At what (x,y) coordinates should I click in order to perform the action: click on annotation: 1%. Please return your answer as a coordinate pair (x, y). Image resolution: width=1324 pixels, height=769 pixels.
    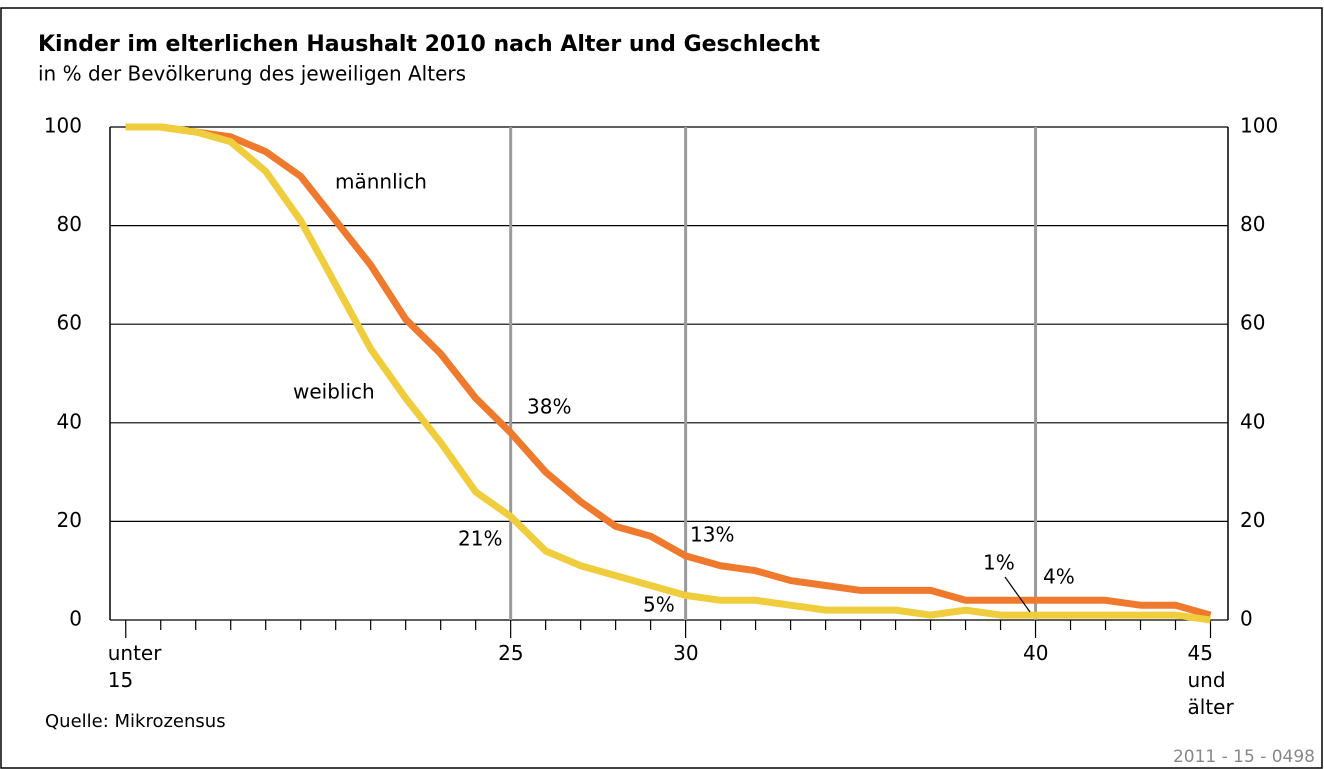
    Looking at the image, I should click on (999, 563).